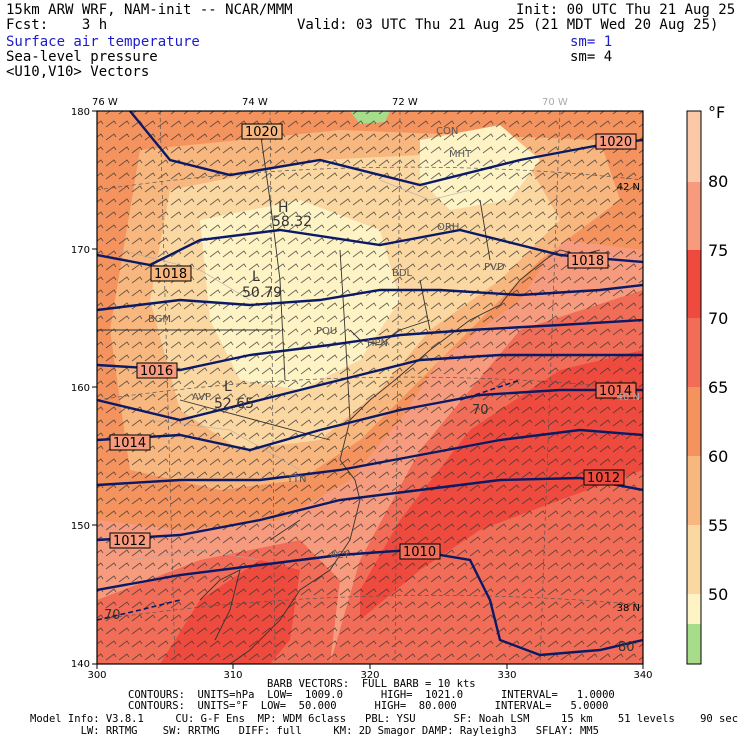  I want to click on colorbar-label: 50, so click(718, 594).